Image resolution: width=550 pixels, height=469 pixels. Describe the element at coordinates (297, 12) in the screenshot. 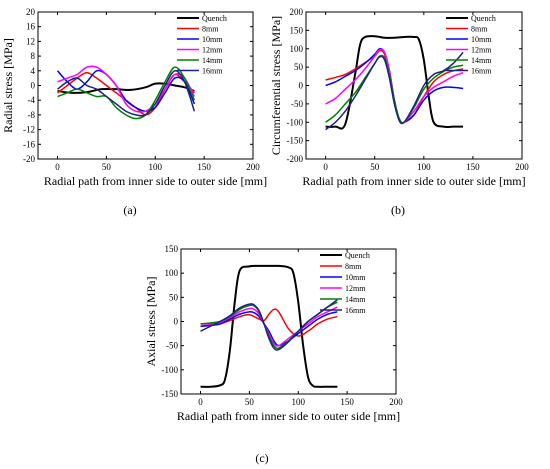

I see `y-tick-label: 200` at that location.